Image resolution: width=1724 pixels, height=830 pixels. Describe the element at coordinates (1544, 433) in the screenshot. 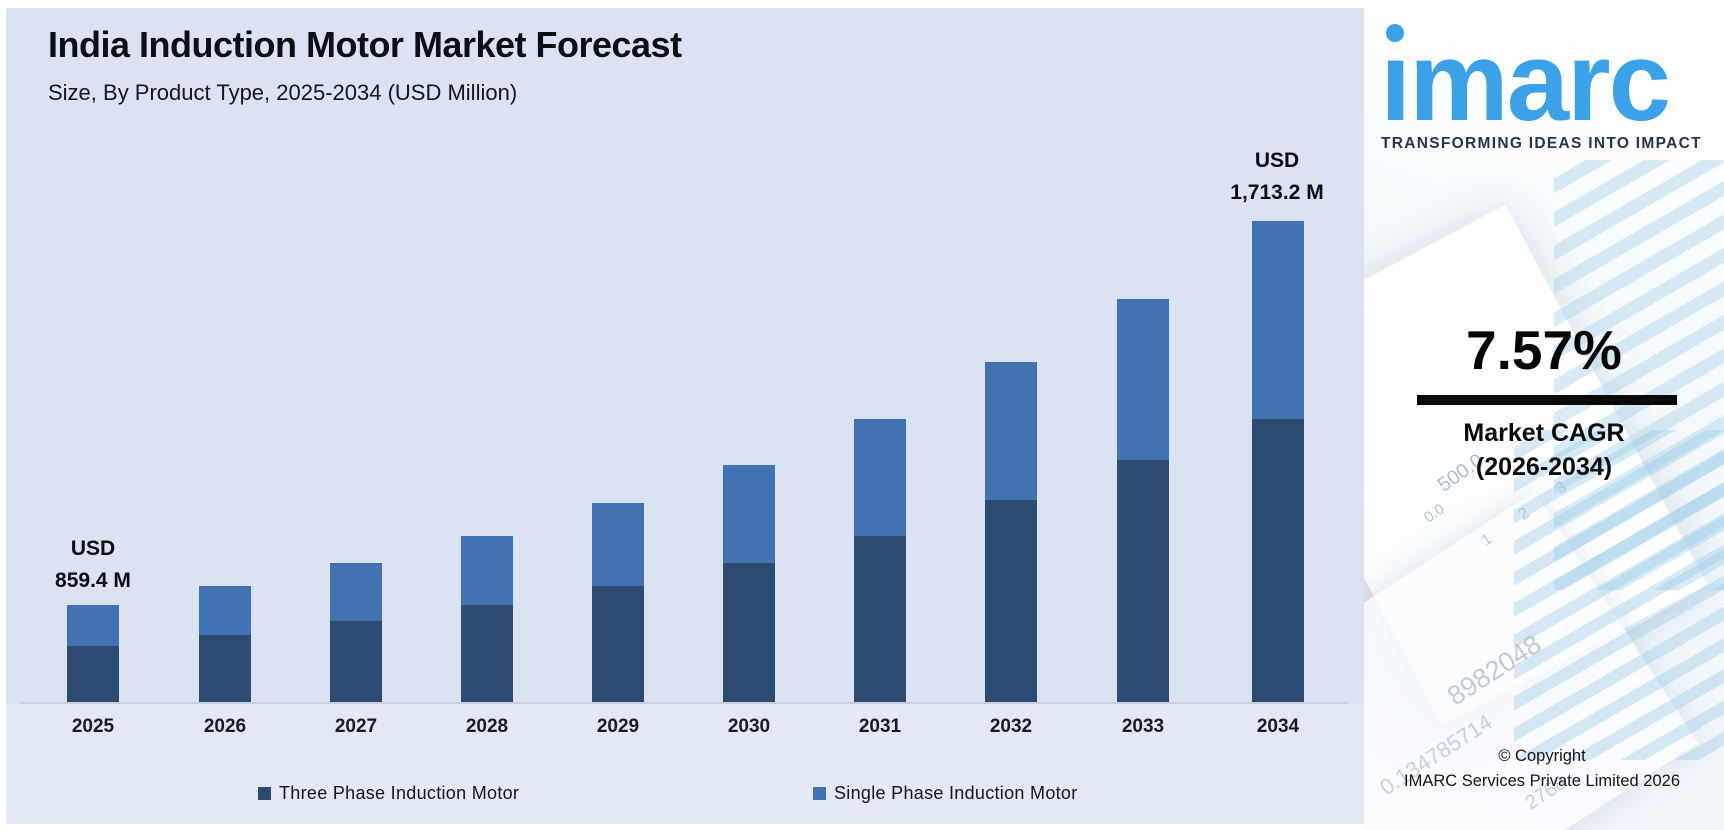

I see `cagr-label-line1: Market CAGR` at that location.